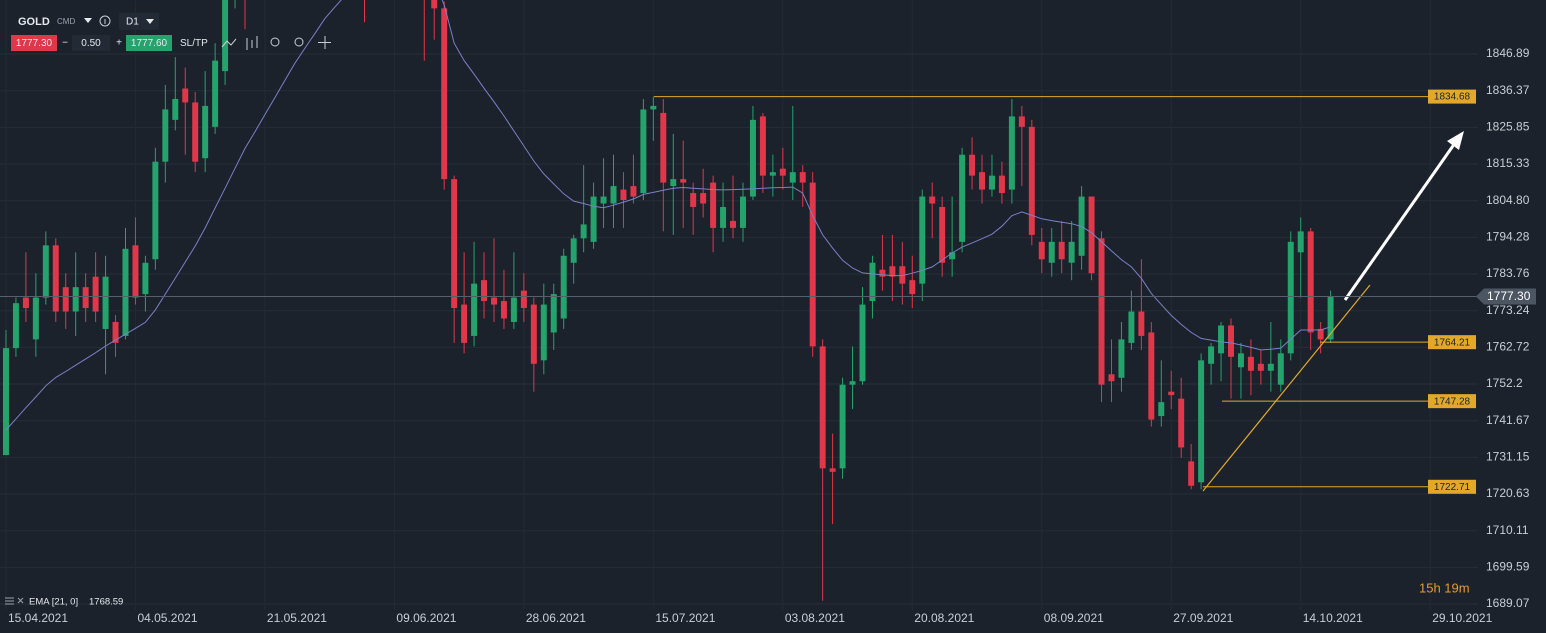  What do you see at coordinates (65, 43) in the screenshot?
I see `minus: −` at bounding box center [65, 43].